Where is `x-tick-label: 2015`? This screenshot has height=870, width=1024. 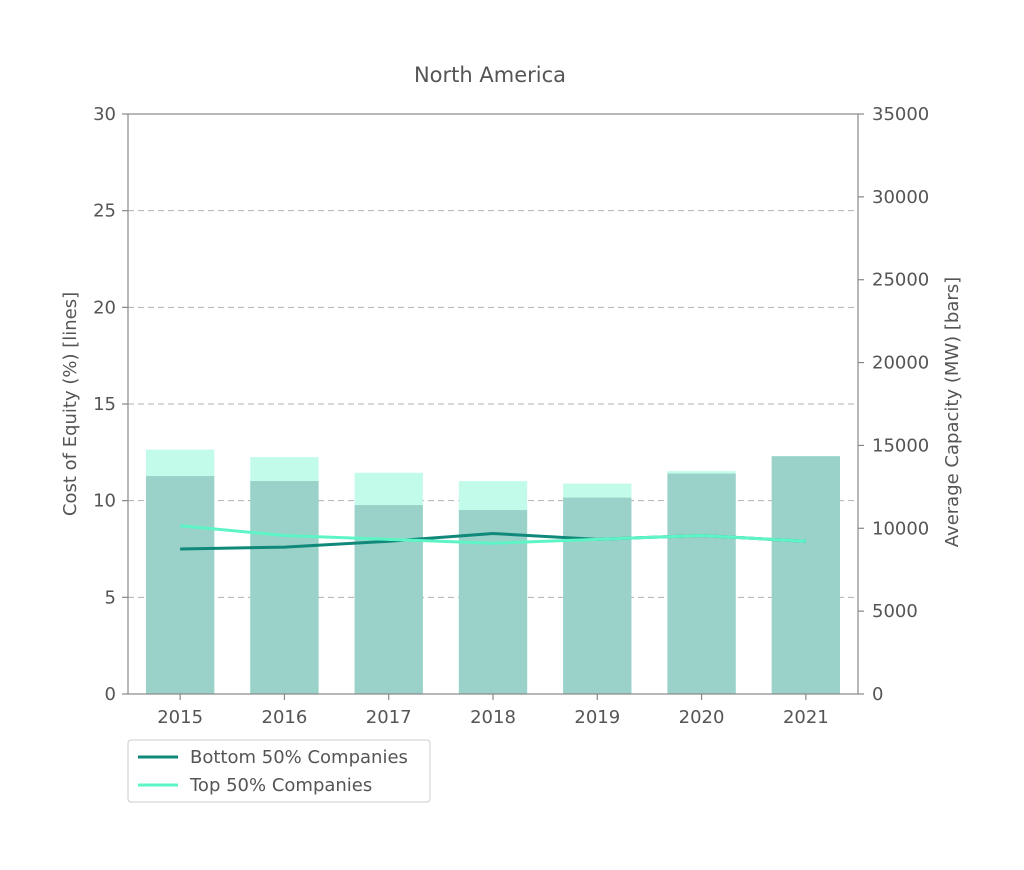
x-tick-label: 2015 is located at coordinates (180, 717).